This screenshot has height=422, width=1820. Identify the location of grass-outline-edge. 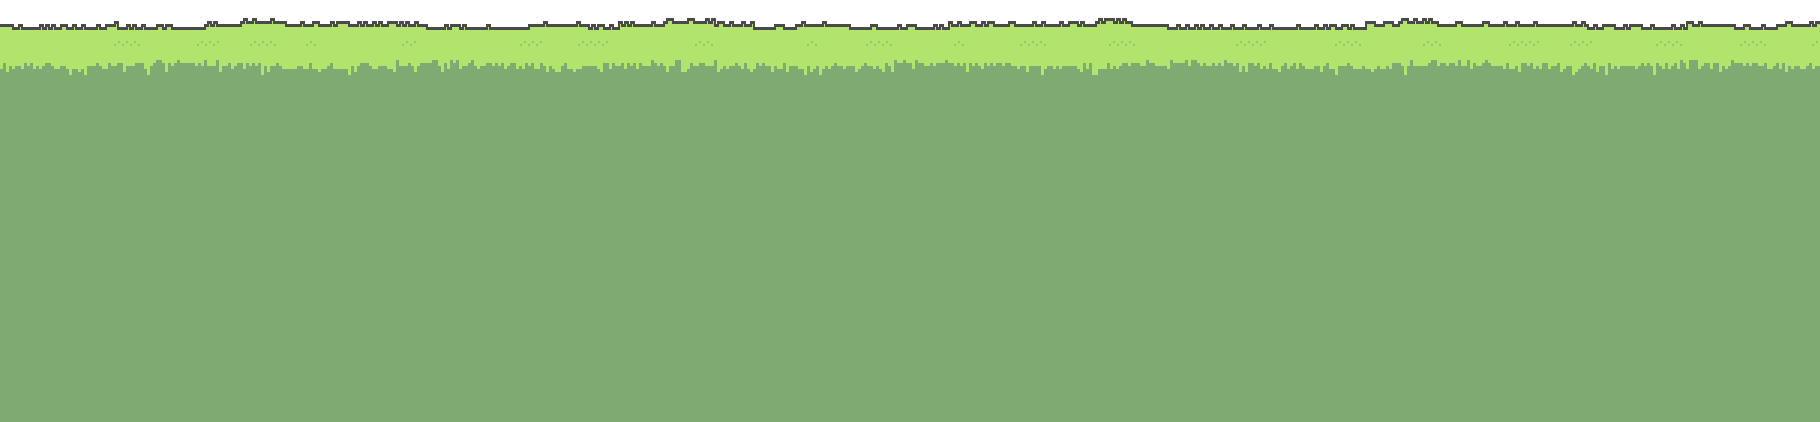
(910, 24).